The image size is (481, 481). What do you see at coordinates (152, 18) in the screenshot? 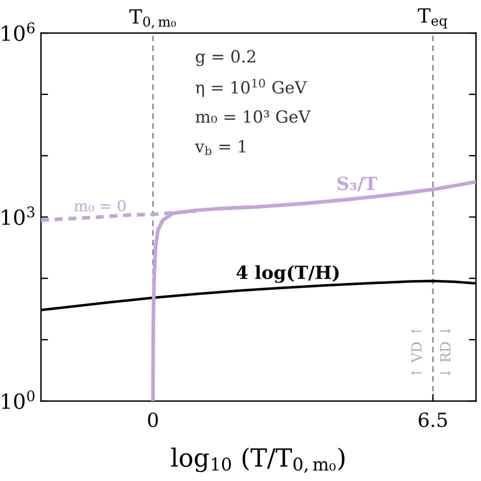
I see `ref-line-label: T$_{0,m₀}$` at bounding box center [152, 18].